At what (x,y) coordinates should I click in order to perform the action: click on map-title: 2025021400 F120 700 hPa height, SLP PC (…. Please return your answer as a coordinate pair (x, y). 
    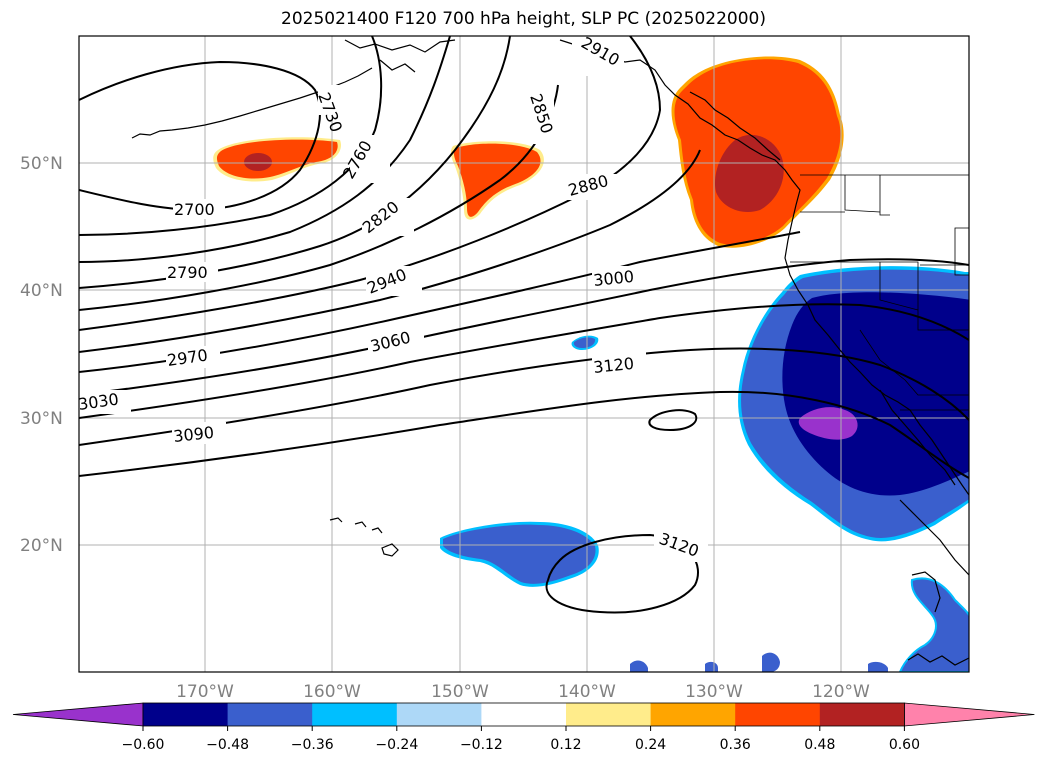
    Looking at the image, I should click on (523, 19).